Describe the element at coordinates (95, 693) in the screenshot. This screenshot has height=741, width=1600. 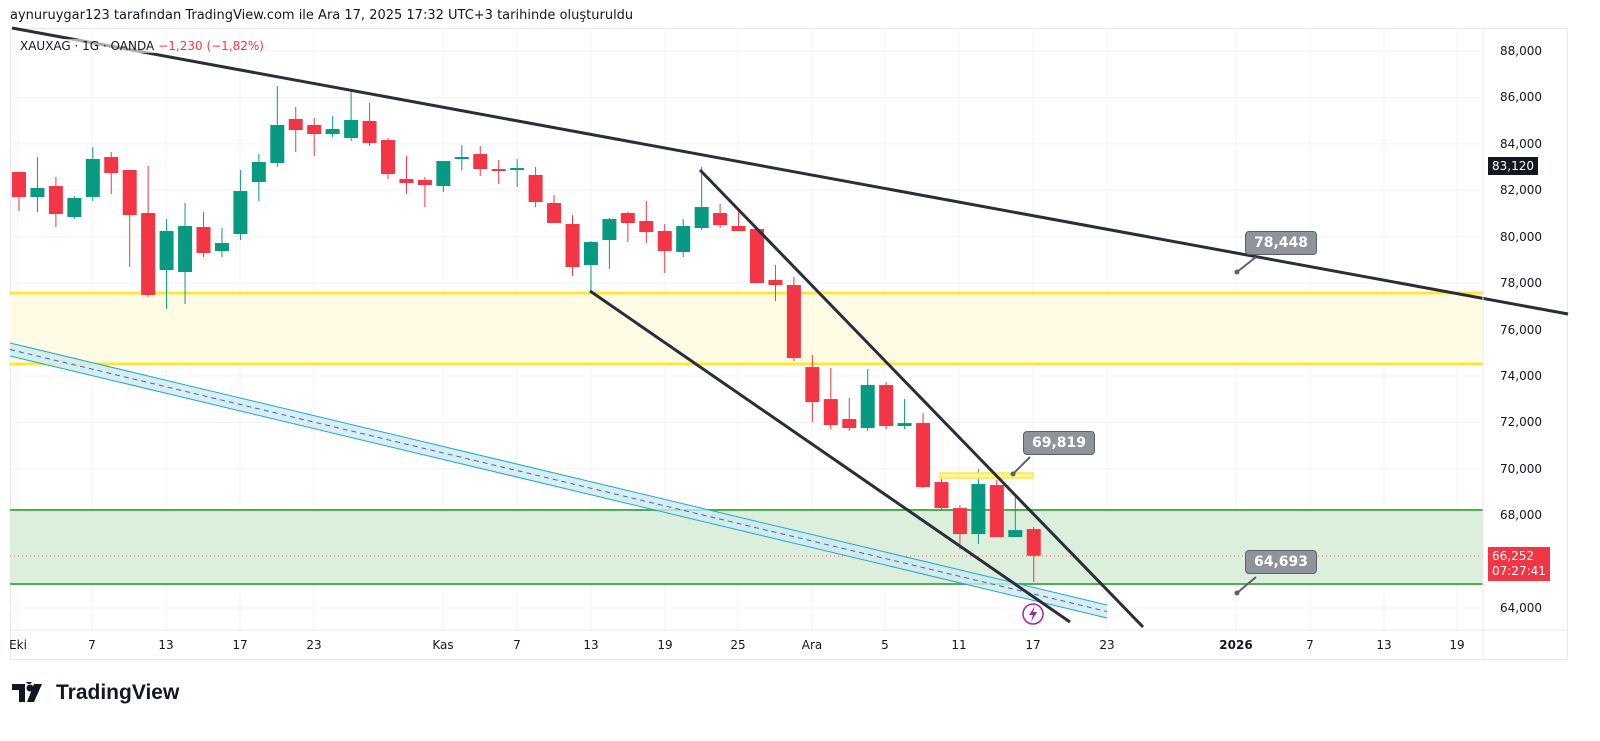
I see `tradingview-logo: TradingView` at that location.